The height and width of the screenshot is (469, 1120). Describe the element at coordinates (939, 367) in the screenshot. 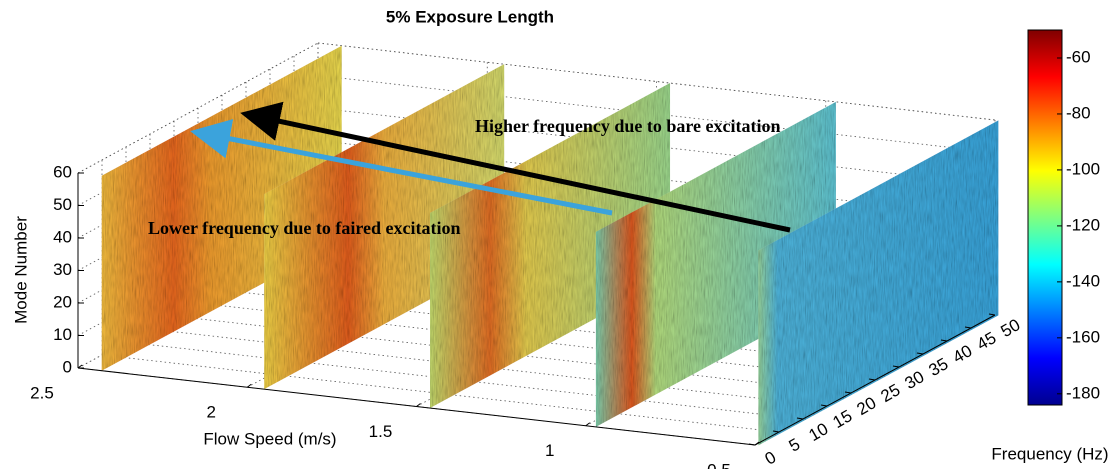

I see `y-tick-label: 35` at that location.